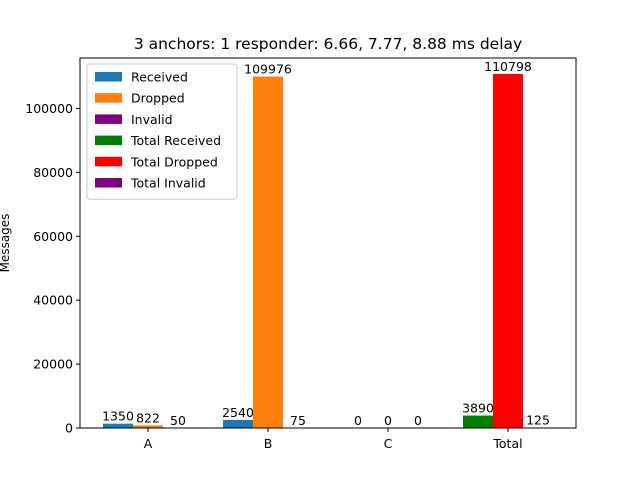  Describe the element at coordinates (53, 172) in the screenshot. I see `y-tick-label: 80000` at that location.